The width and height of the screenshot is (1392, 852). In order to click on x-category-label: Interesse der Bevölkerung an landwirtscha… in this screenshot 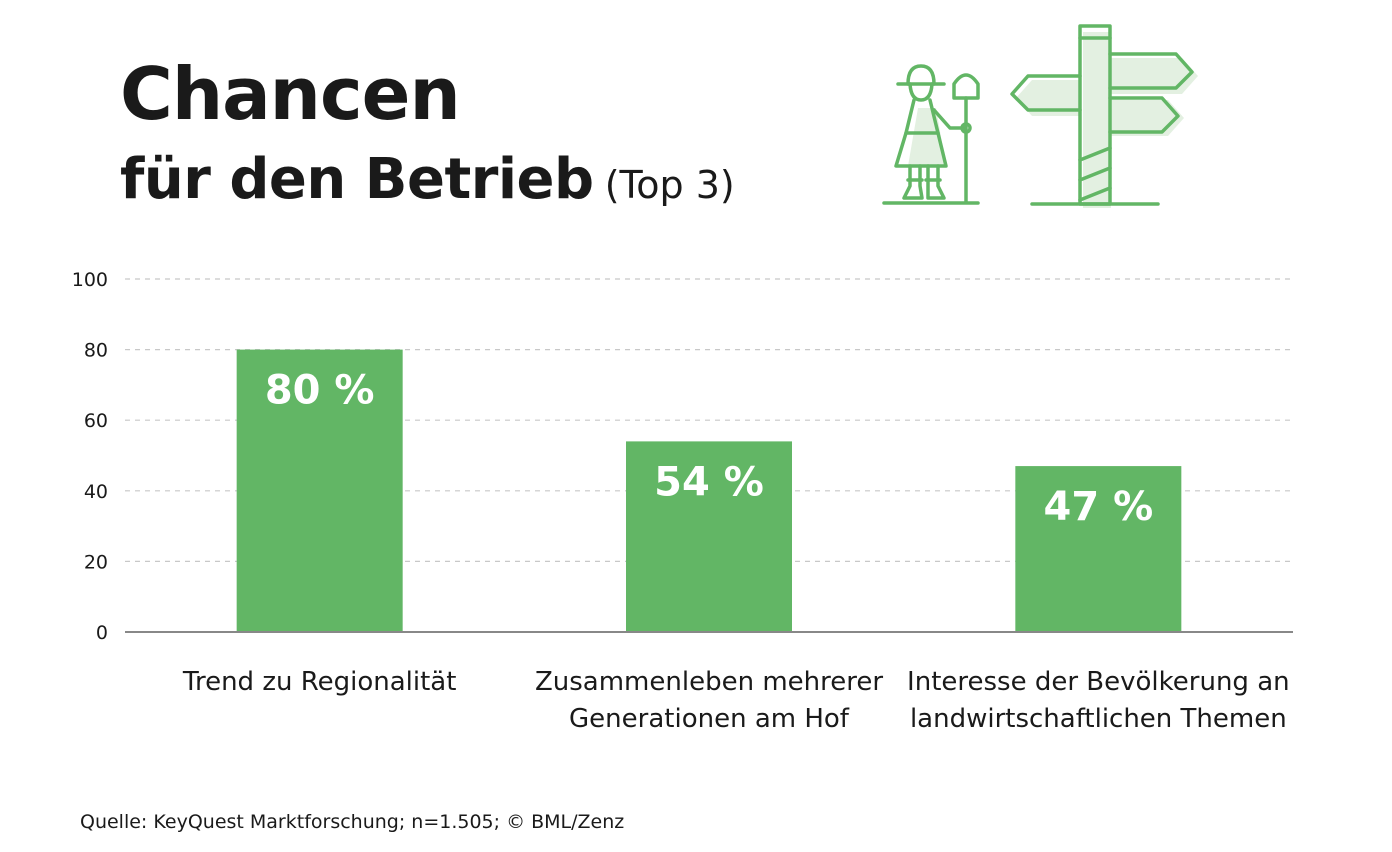, I will do `click(1098, 700)`.